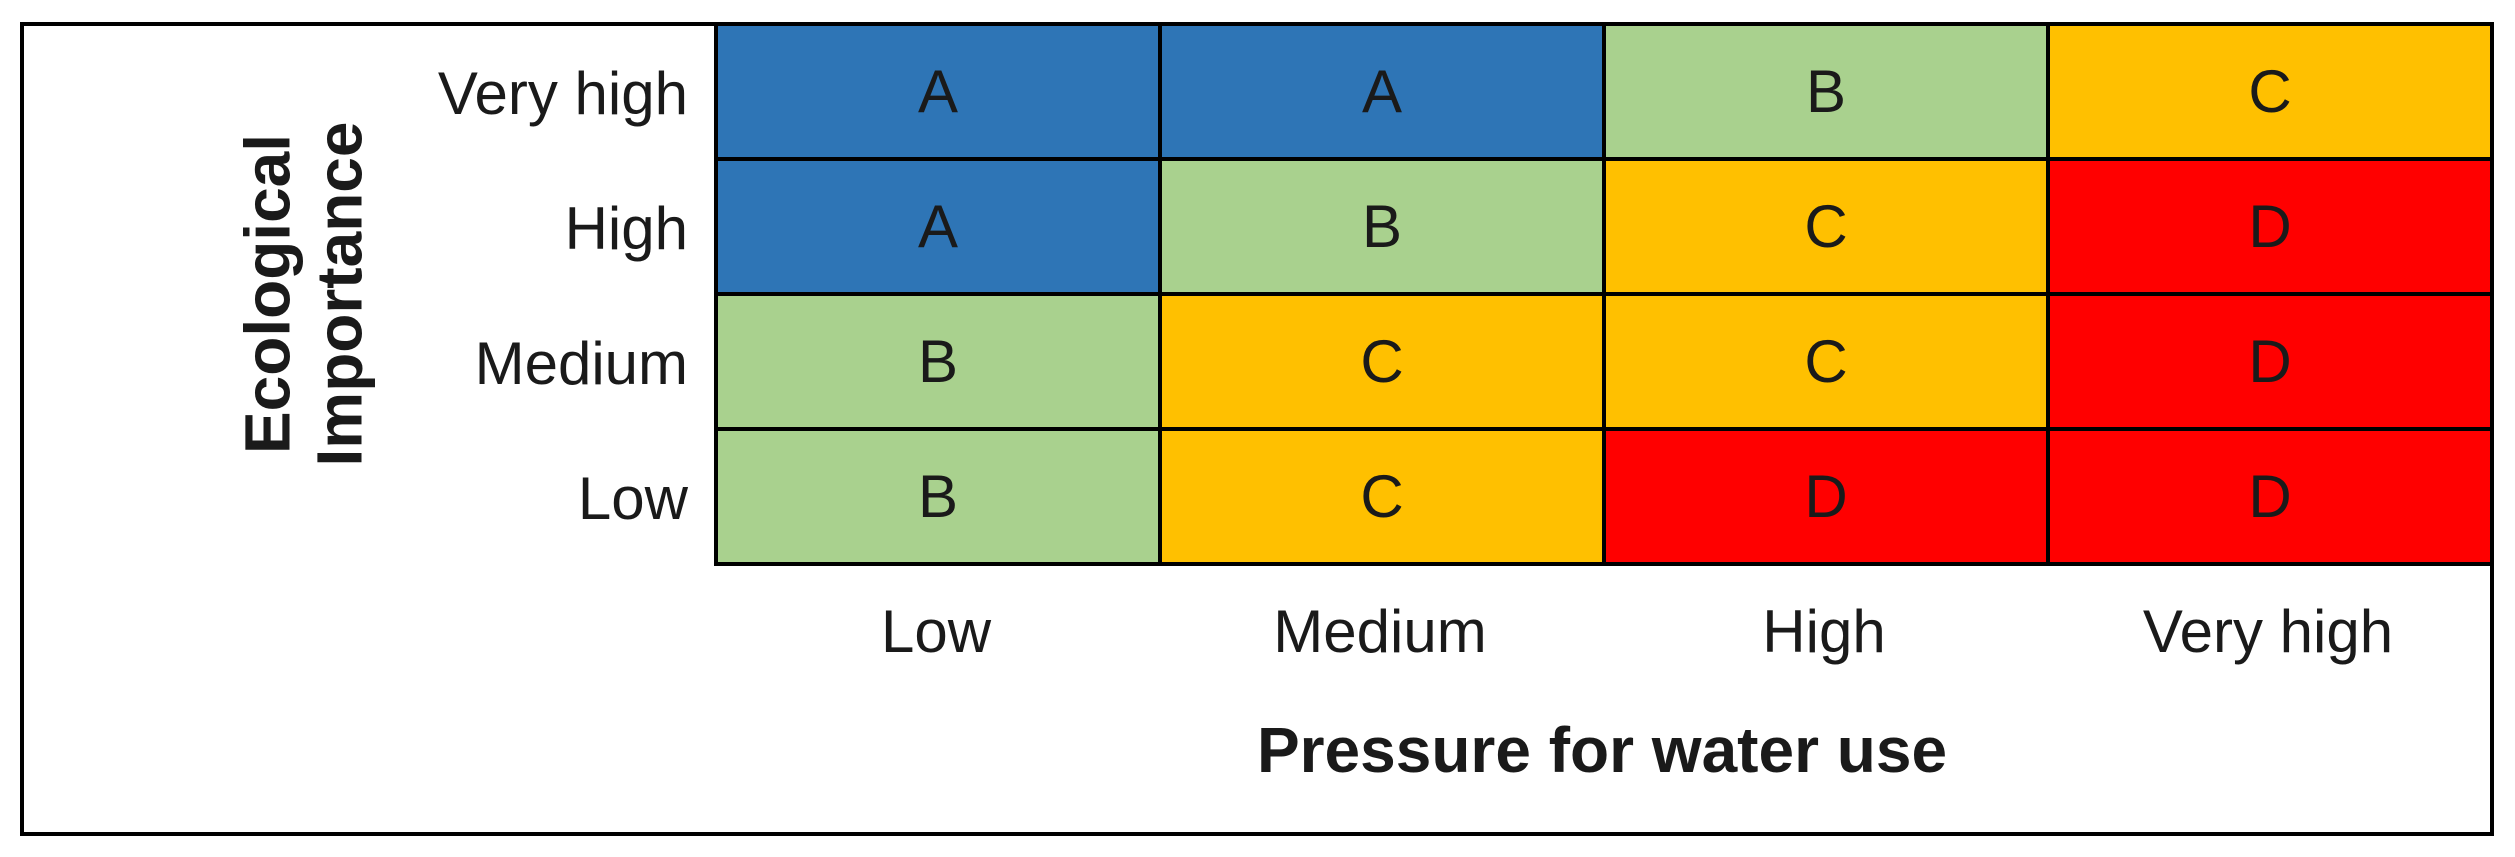  What do you see at coordinates (1380, 93) in the screenshot?
I see `matrix-cell-r1c2: A` at bounding box center [1380, 93].